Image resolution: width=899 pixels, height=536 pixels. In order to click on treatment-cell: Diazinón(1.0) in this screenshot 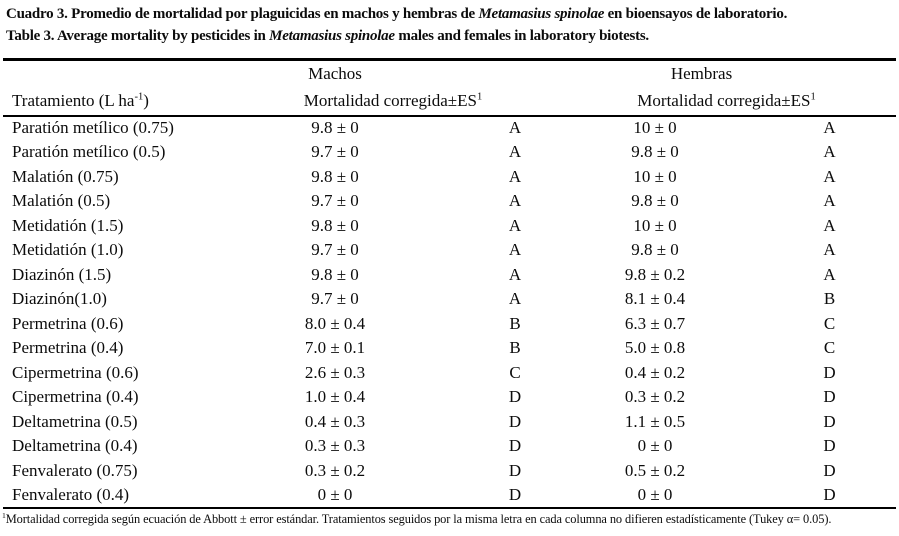, I will do `click(59, 299)`.